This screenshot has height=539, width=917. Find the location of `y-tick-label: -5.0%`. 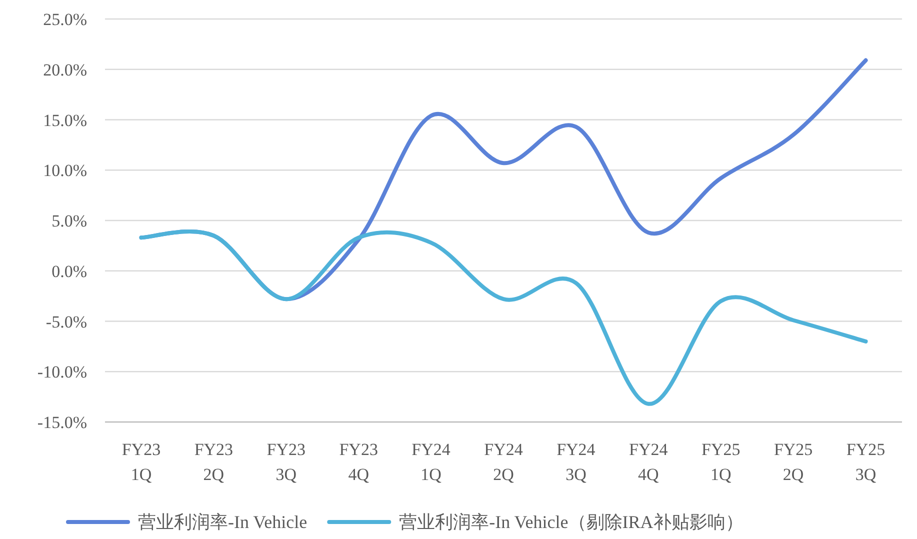

y-tick-label: -5.0% is located at coordinates (66, 322).